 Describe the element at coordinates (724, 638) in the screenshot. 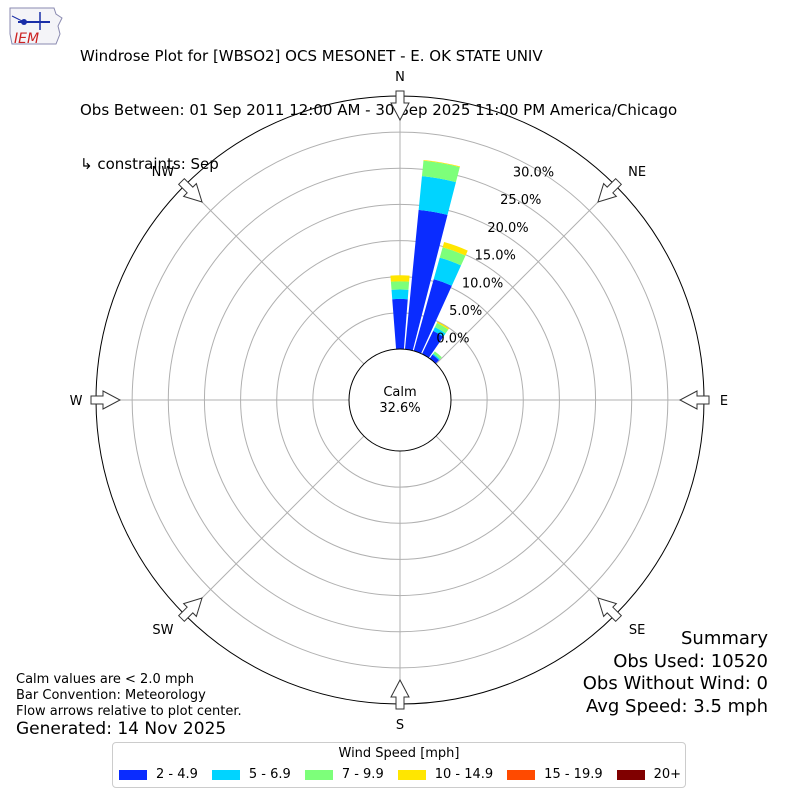

I see `summary-title: Summary` at that location.